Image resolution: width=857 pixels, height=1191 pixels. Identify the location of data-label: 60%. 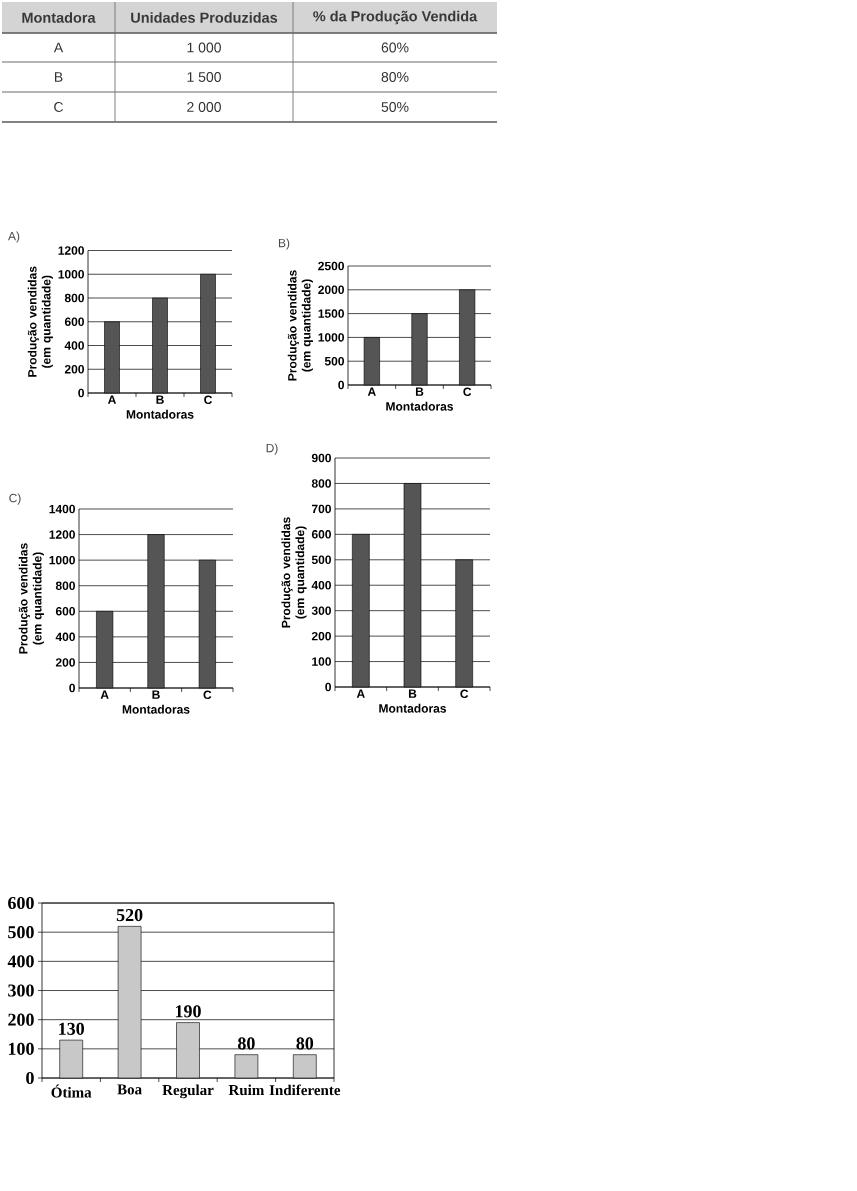
(395, 47).